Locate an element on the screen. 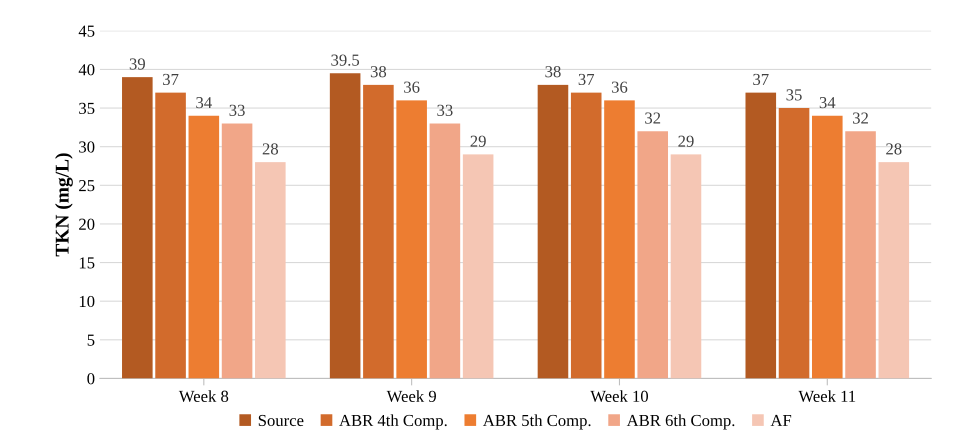  data-label: 39.5 is located at coordinates (345, 60).